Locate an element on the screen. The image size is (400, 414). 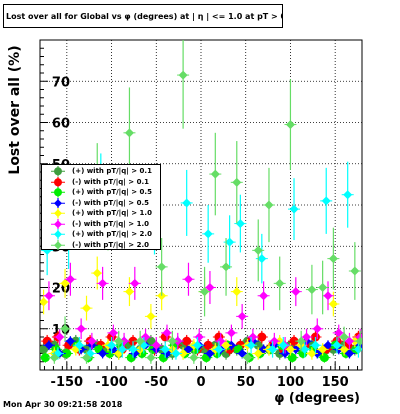
legend-entry: (+) with pT/|q| > 1.0 is located at coordinates (101, 213).